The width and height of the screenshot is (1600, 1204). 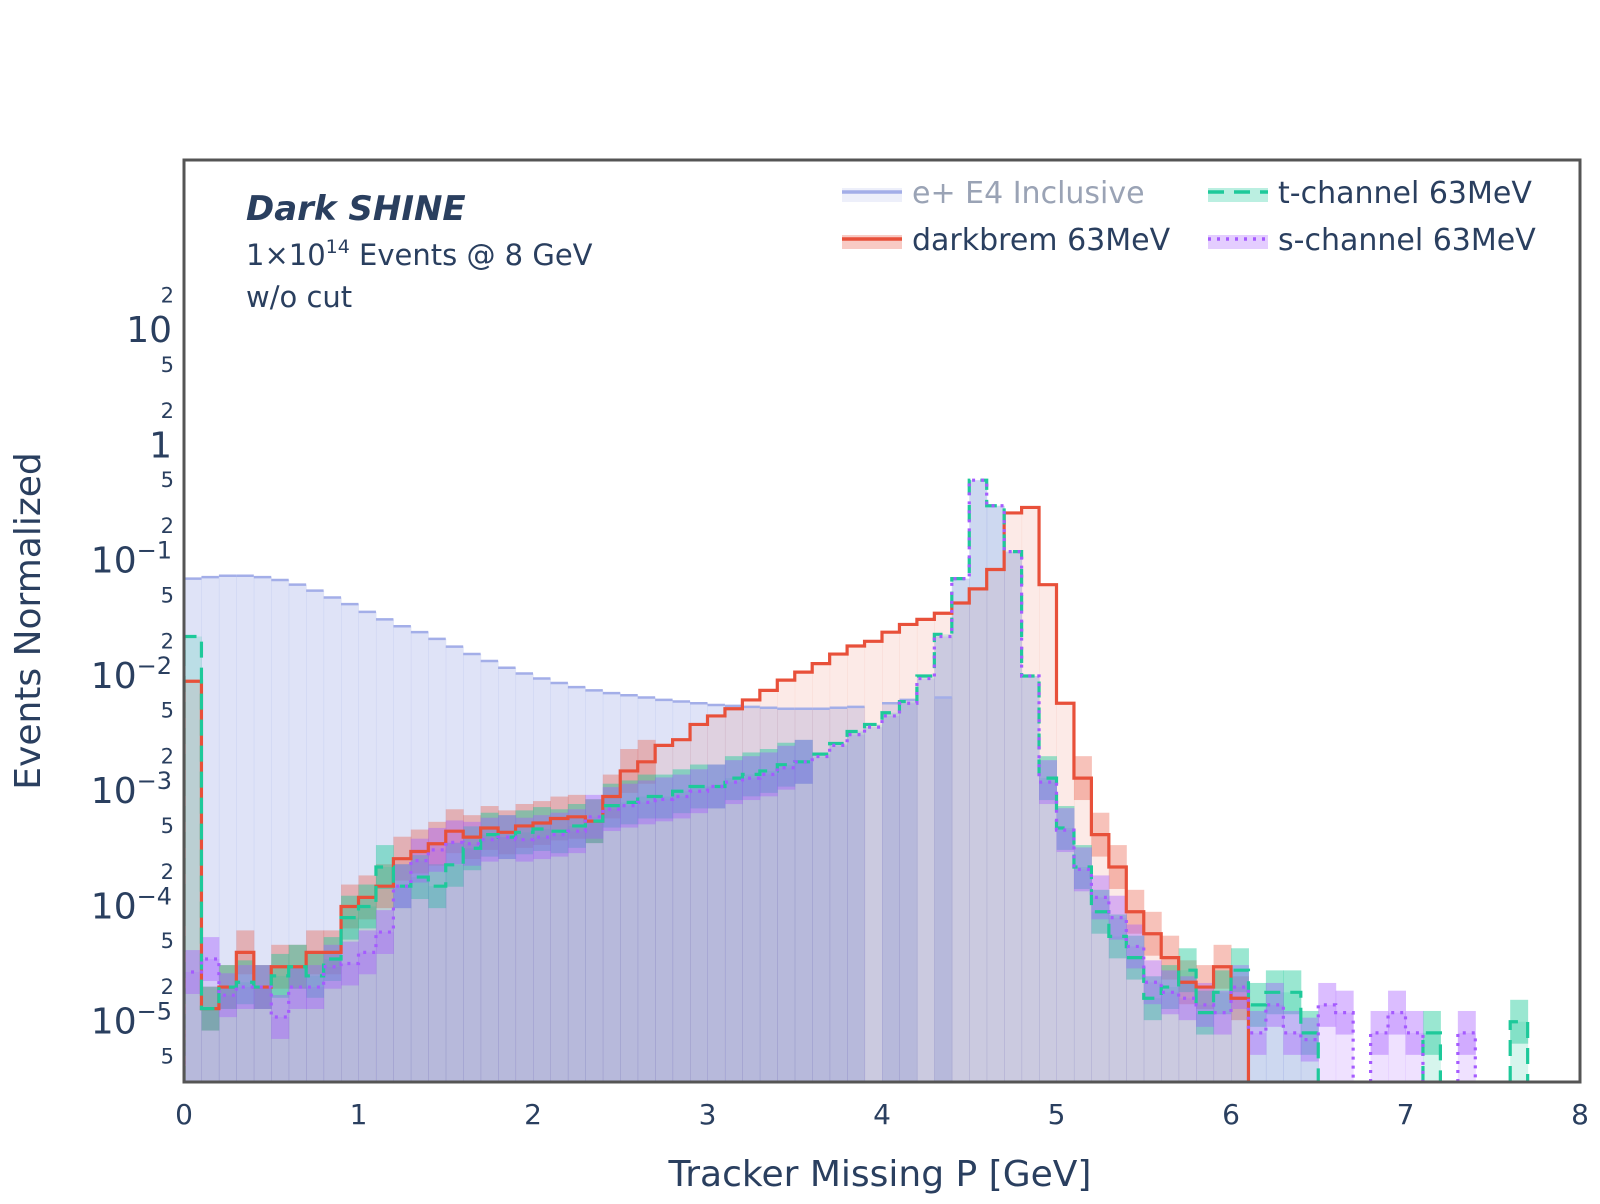 I want to click on y-minor-tick-label-7: 2, so click(x=167, y=641).